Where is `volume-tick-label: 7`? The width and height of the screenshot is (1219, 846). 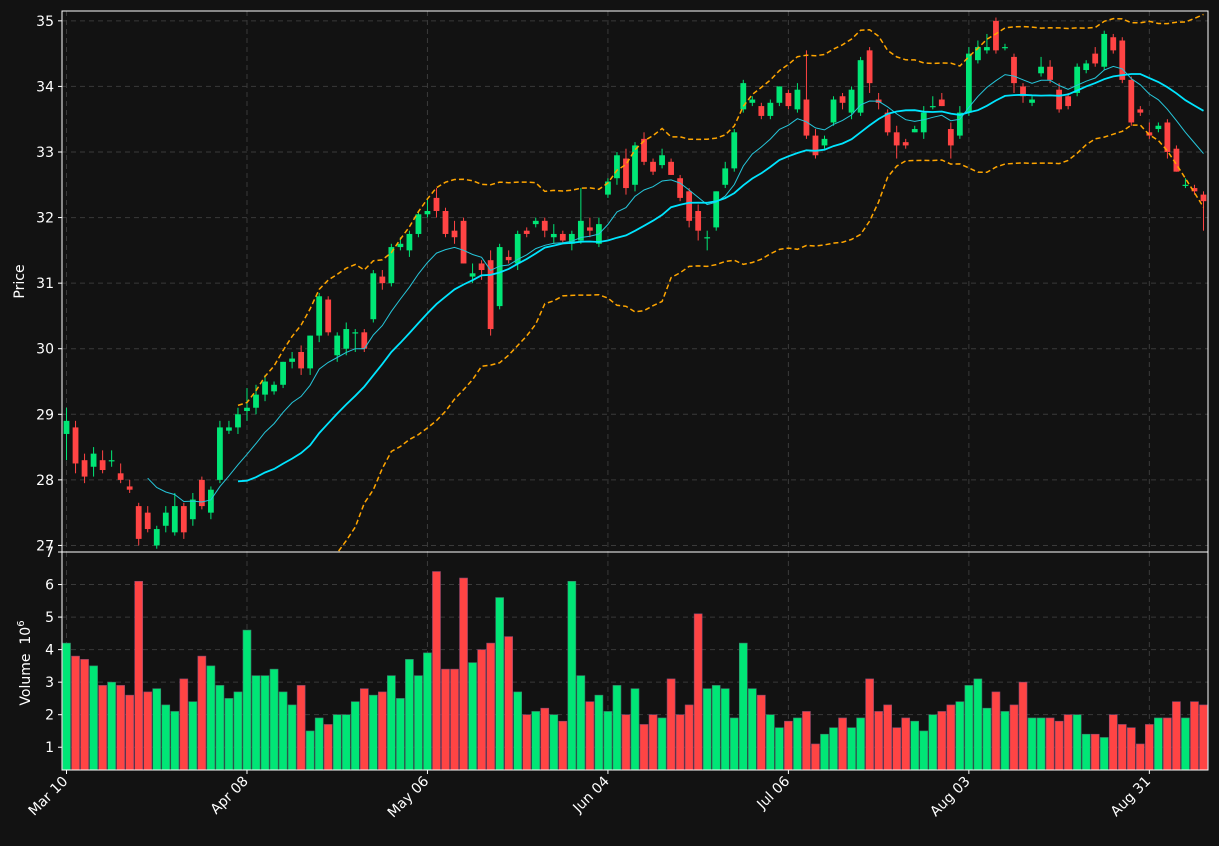
volume-tick-label: 7 is located at coordinates (49, 553).